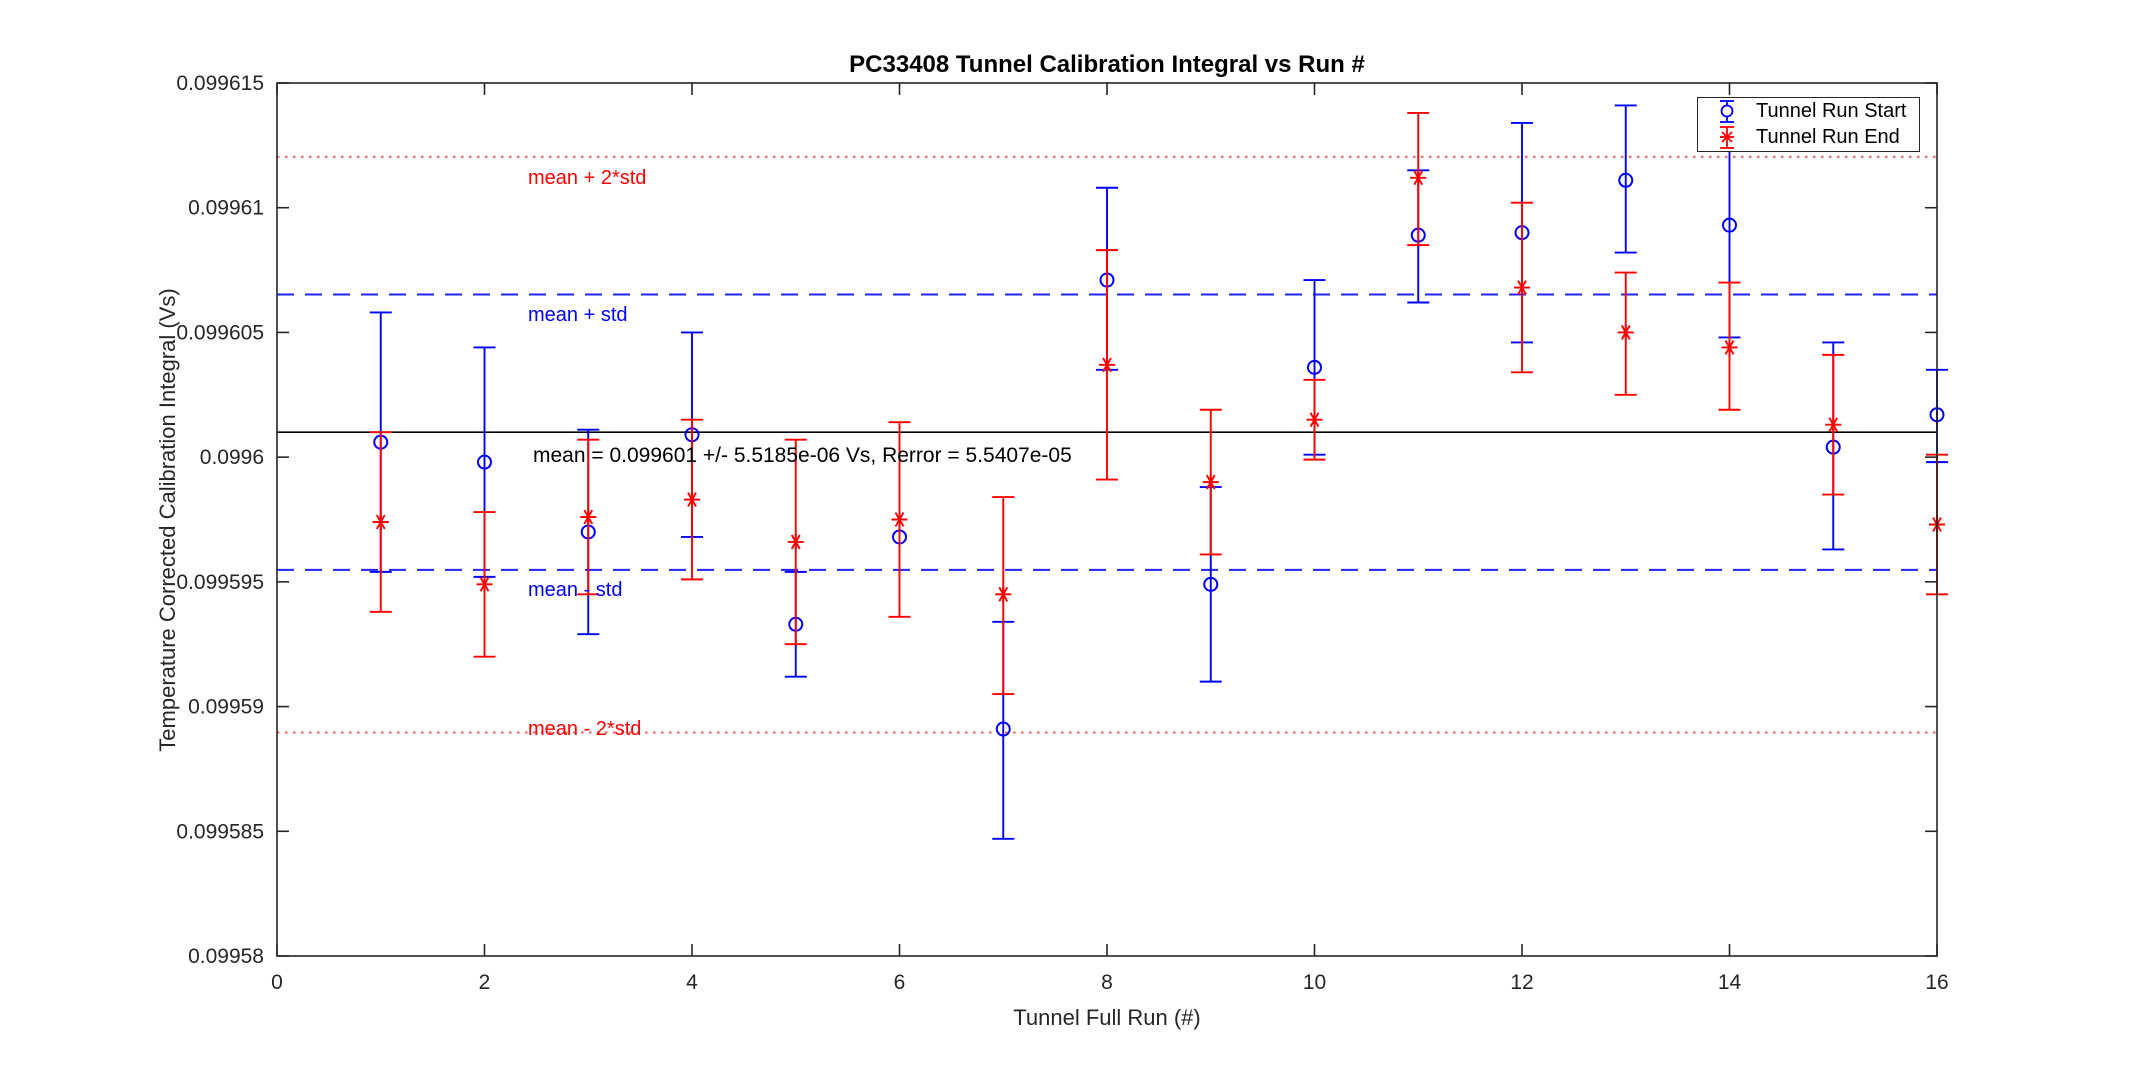 The height and width of the screenshot is (1075, 2138). I want to click on mean-minus-std-label: mean - std, so click(575, 590).